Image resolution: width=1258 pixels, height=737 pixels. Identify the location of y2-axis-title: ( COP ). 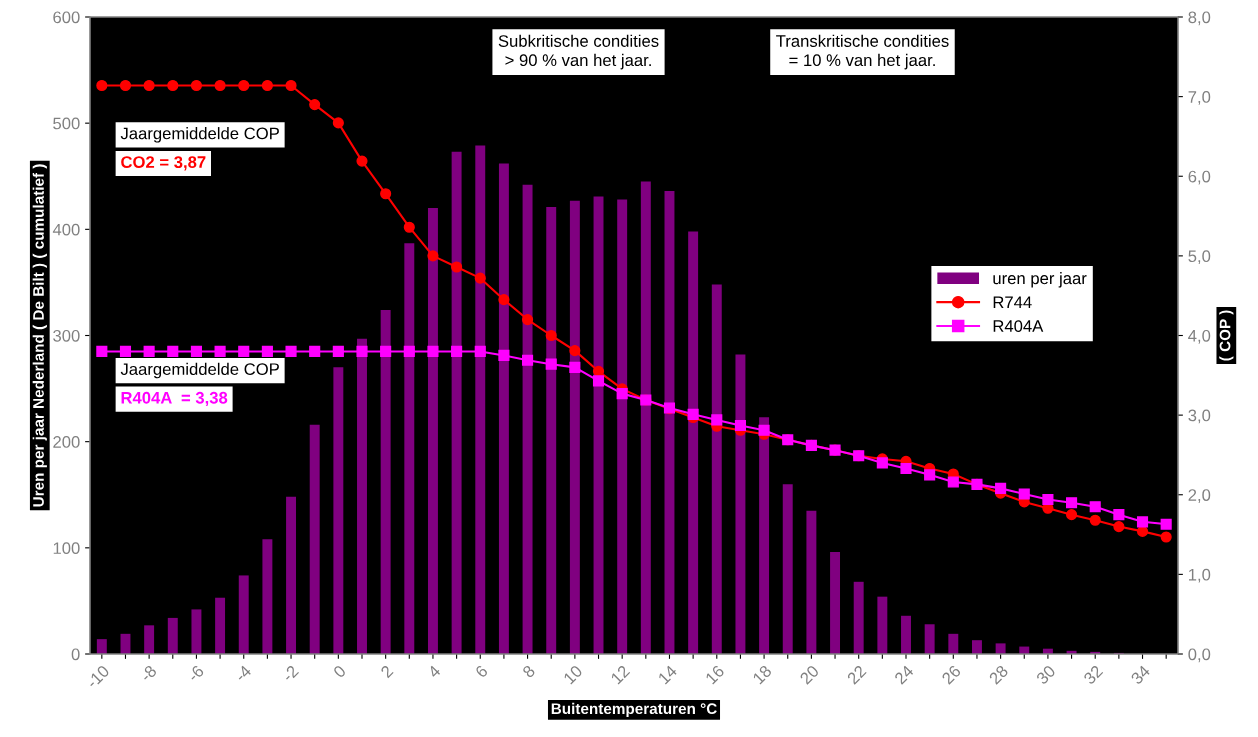
(1226, 335).